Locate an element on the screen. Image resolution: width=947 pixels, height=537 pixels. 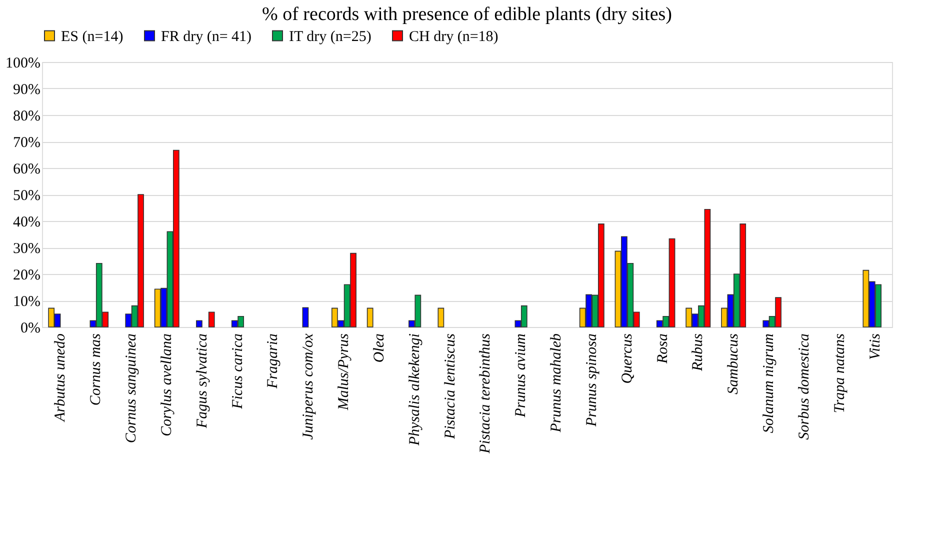
y-tick-label: 50% is located at coordinates (26, 196).